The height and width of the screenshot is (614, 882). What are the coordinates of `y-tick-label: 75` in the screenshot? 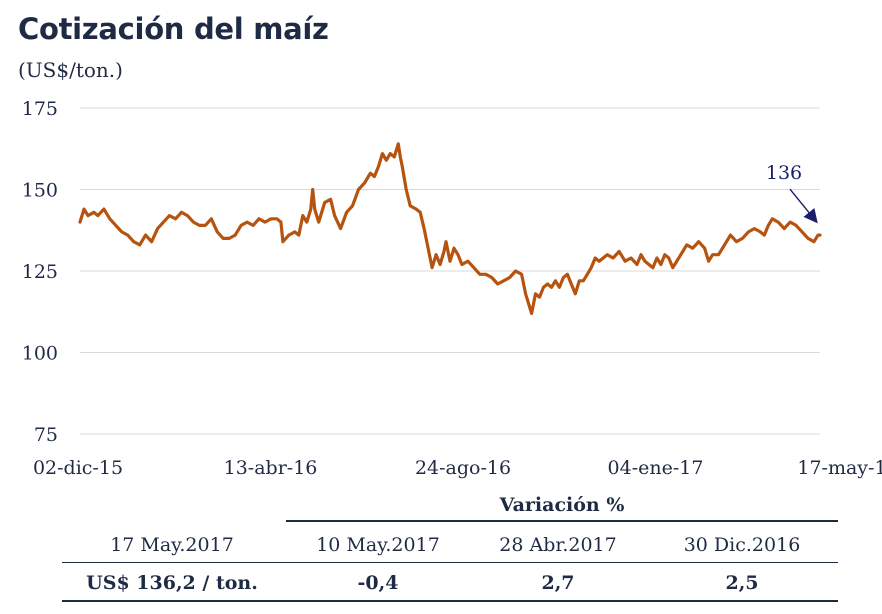 It's located at (46, 435).